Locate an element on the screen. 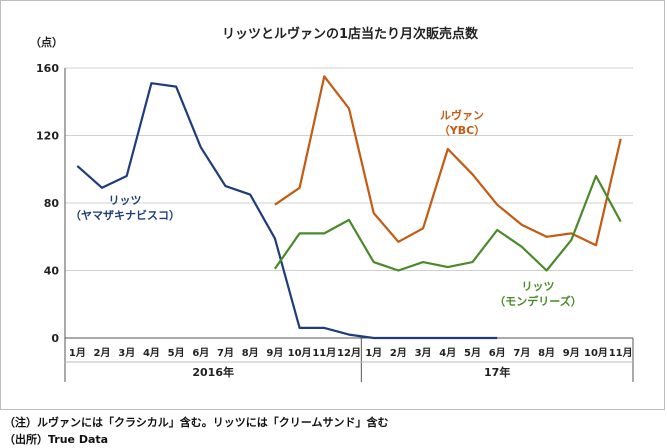 The height and width of the screenshot is (448, 667). series-label-2: （YBC） is located at coordinates (462, 130).